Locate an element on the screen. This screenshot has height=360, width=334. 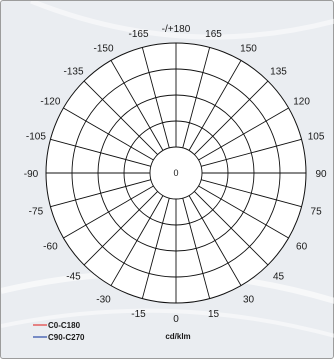
angle-label: -60 is located at coordinates (50, 247).